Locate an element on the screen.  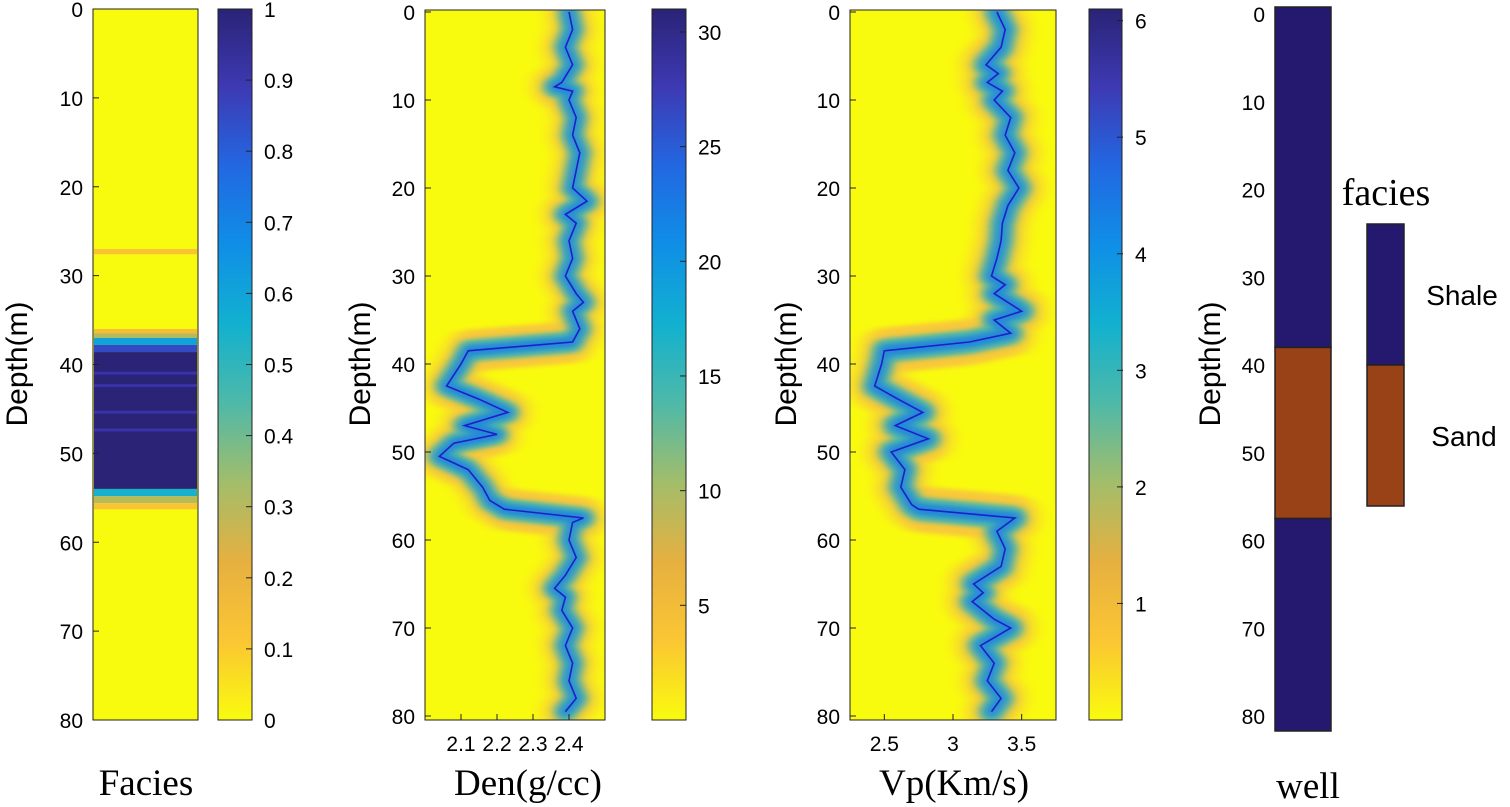
well-ytick-label: 0 is located at coordinates (1259, 15).